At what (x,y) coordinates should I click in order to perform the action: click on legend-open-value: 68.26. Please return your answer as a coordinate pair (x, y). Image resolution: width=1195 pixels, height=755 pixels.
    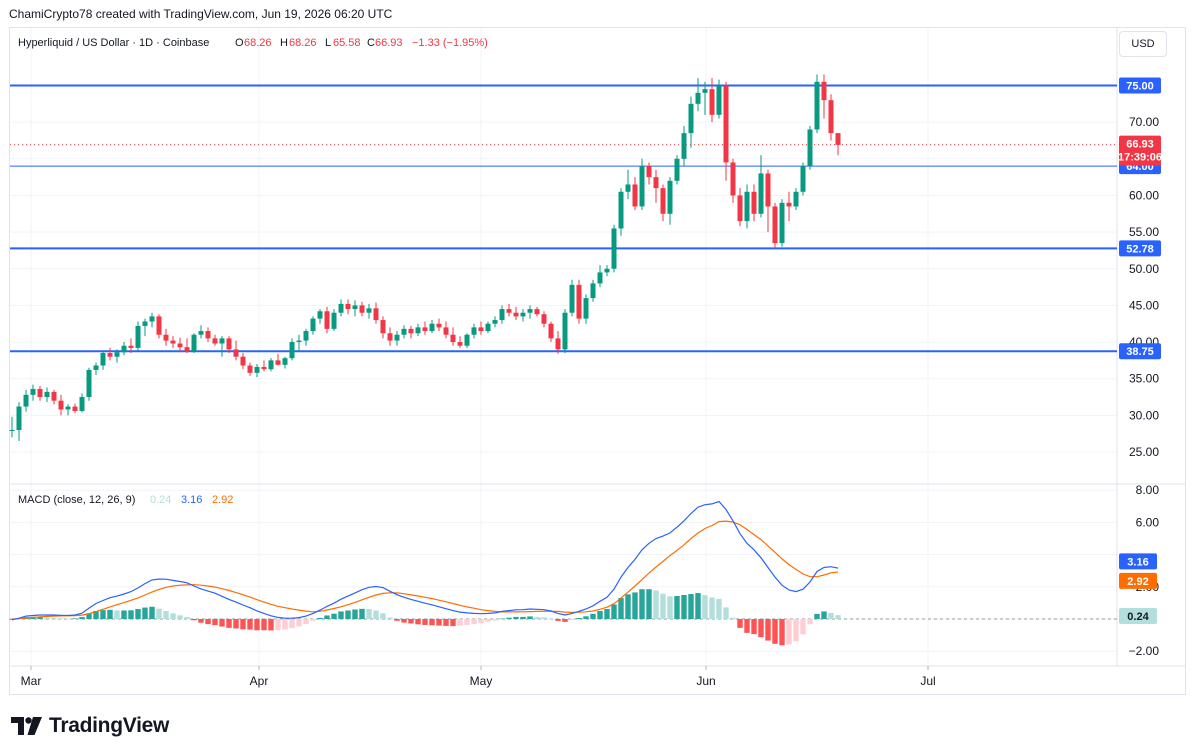
    Looking at the image, I should click on (258, 43).